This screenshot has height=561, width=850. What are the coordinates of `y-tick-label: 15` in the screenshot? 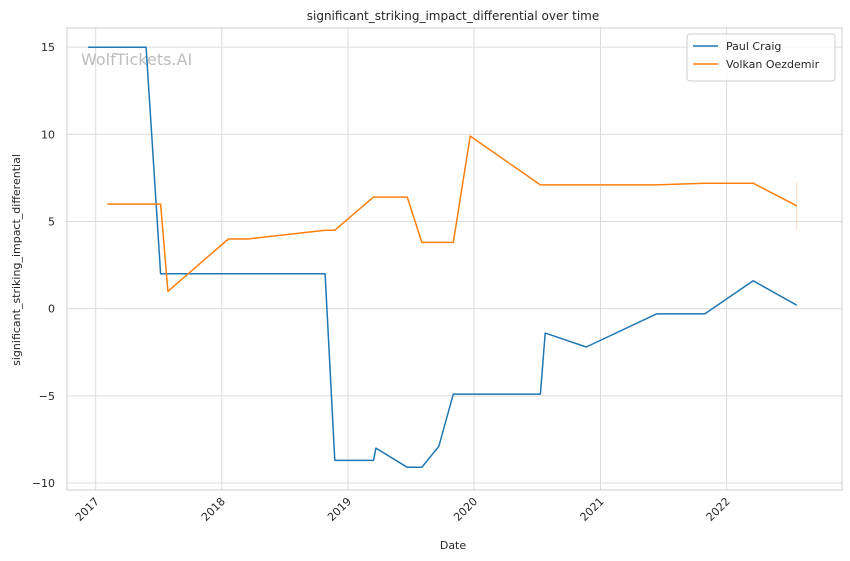 It's located at (48, 47).